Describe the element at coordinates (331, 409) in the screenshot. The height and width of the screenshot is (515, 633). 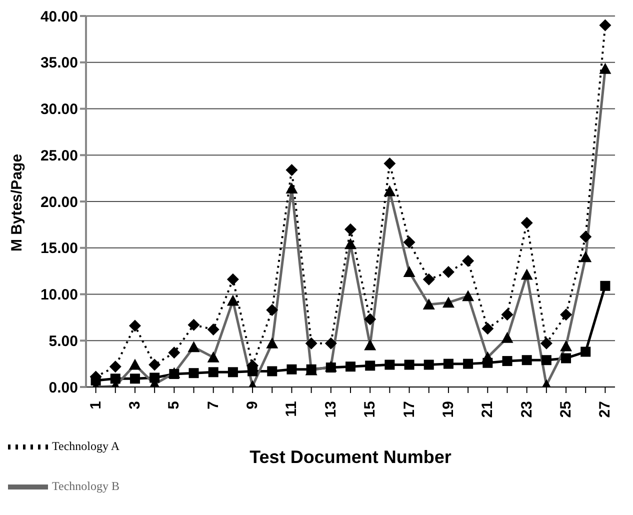
I see `x-tick-label: 13` at that location.